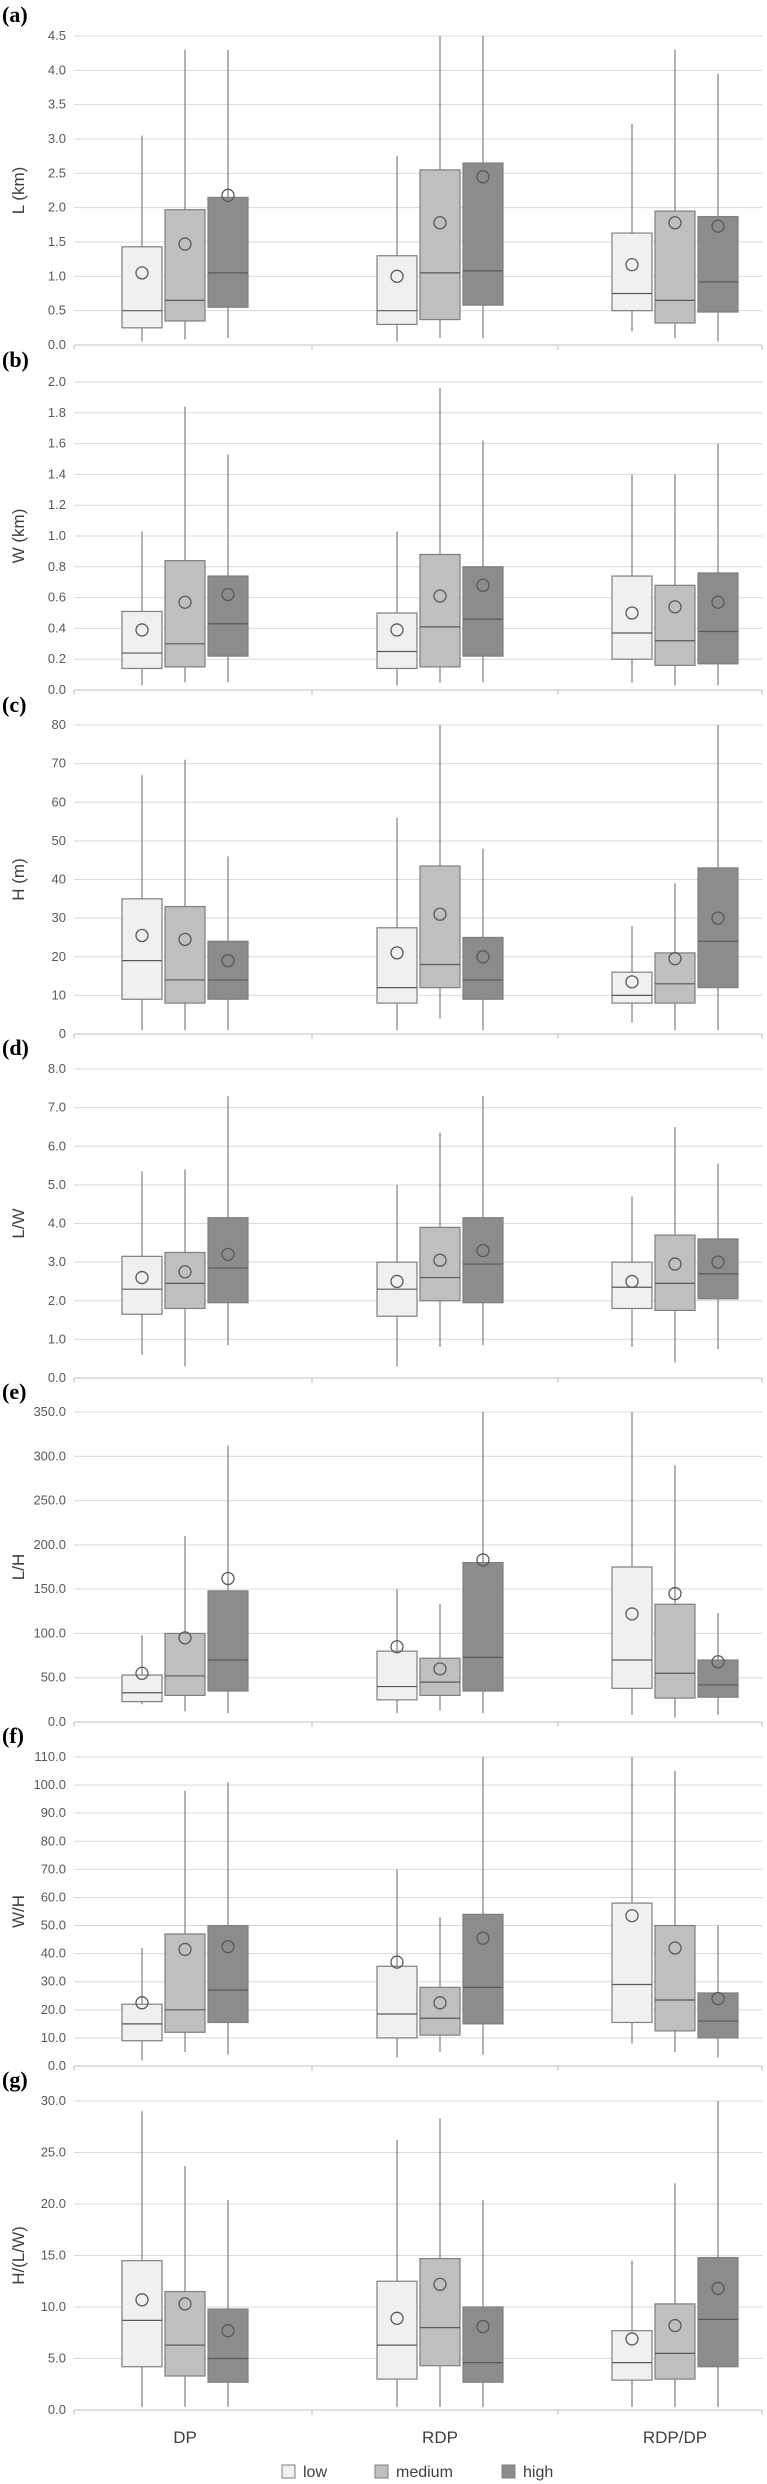  What do you see at coordinates (49, 1411) in the screenshot?
I see `y-tick-label: 350.0` at bounding box center [49, 1411].